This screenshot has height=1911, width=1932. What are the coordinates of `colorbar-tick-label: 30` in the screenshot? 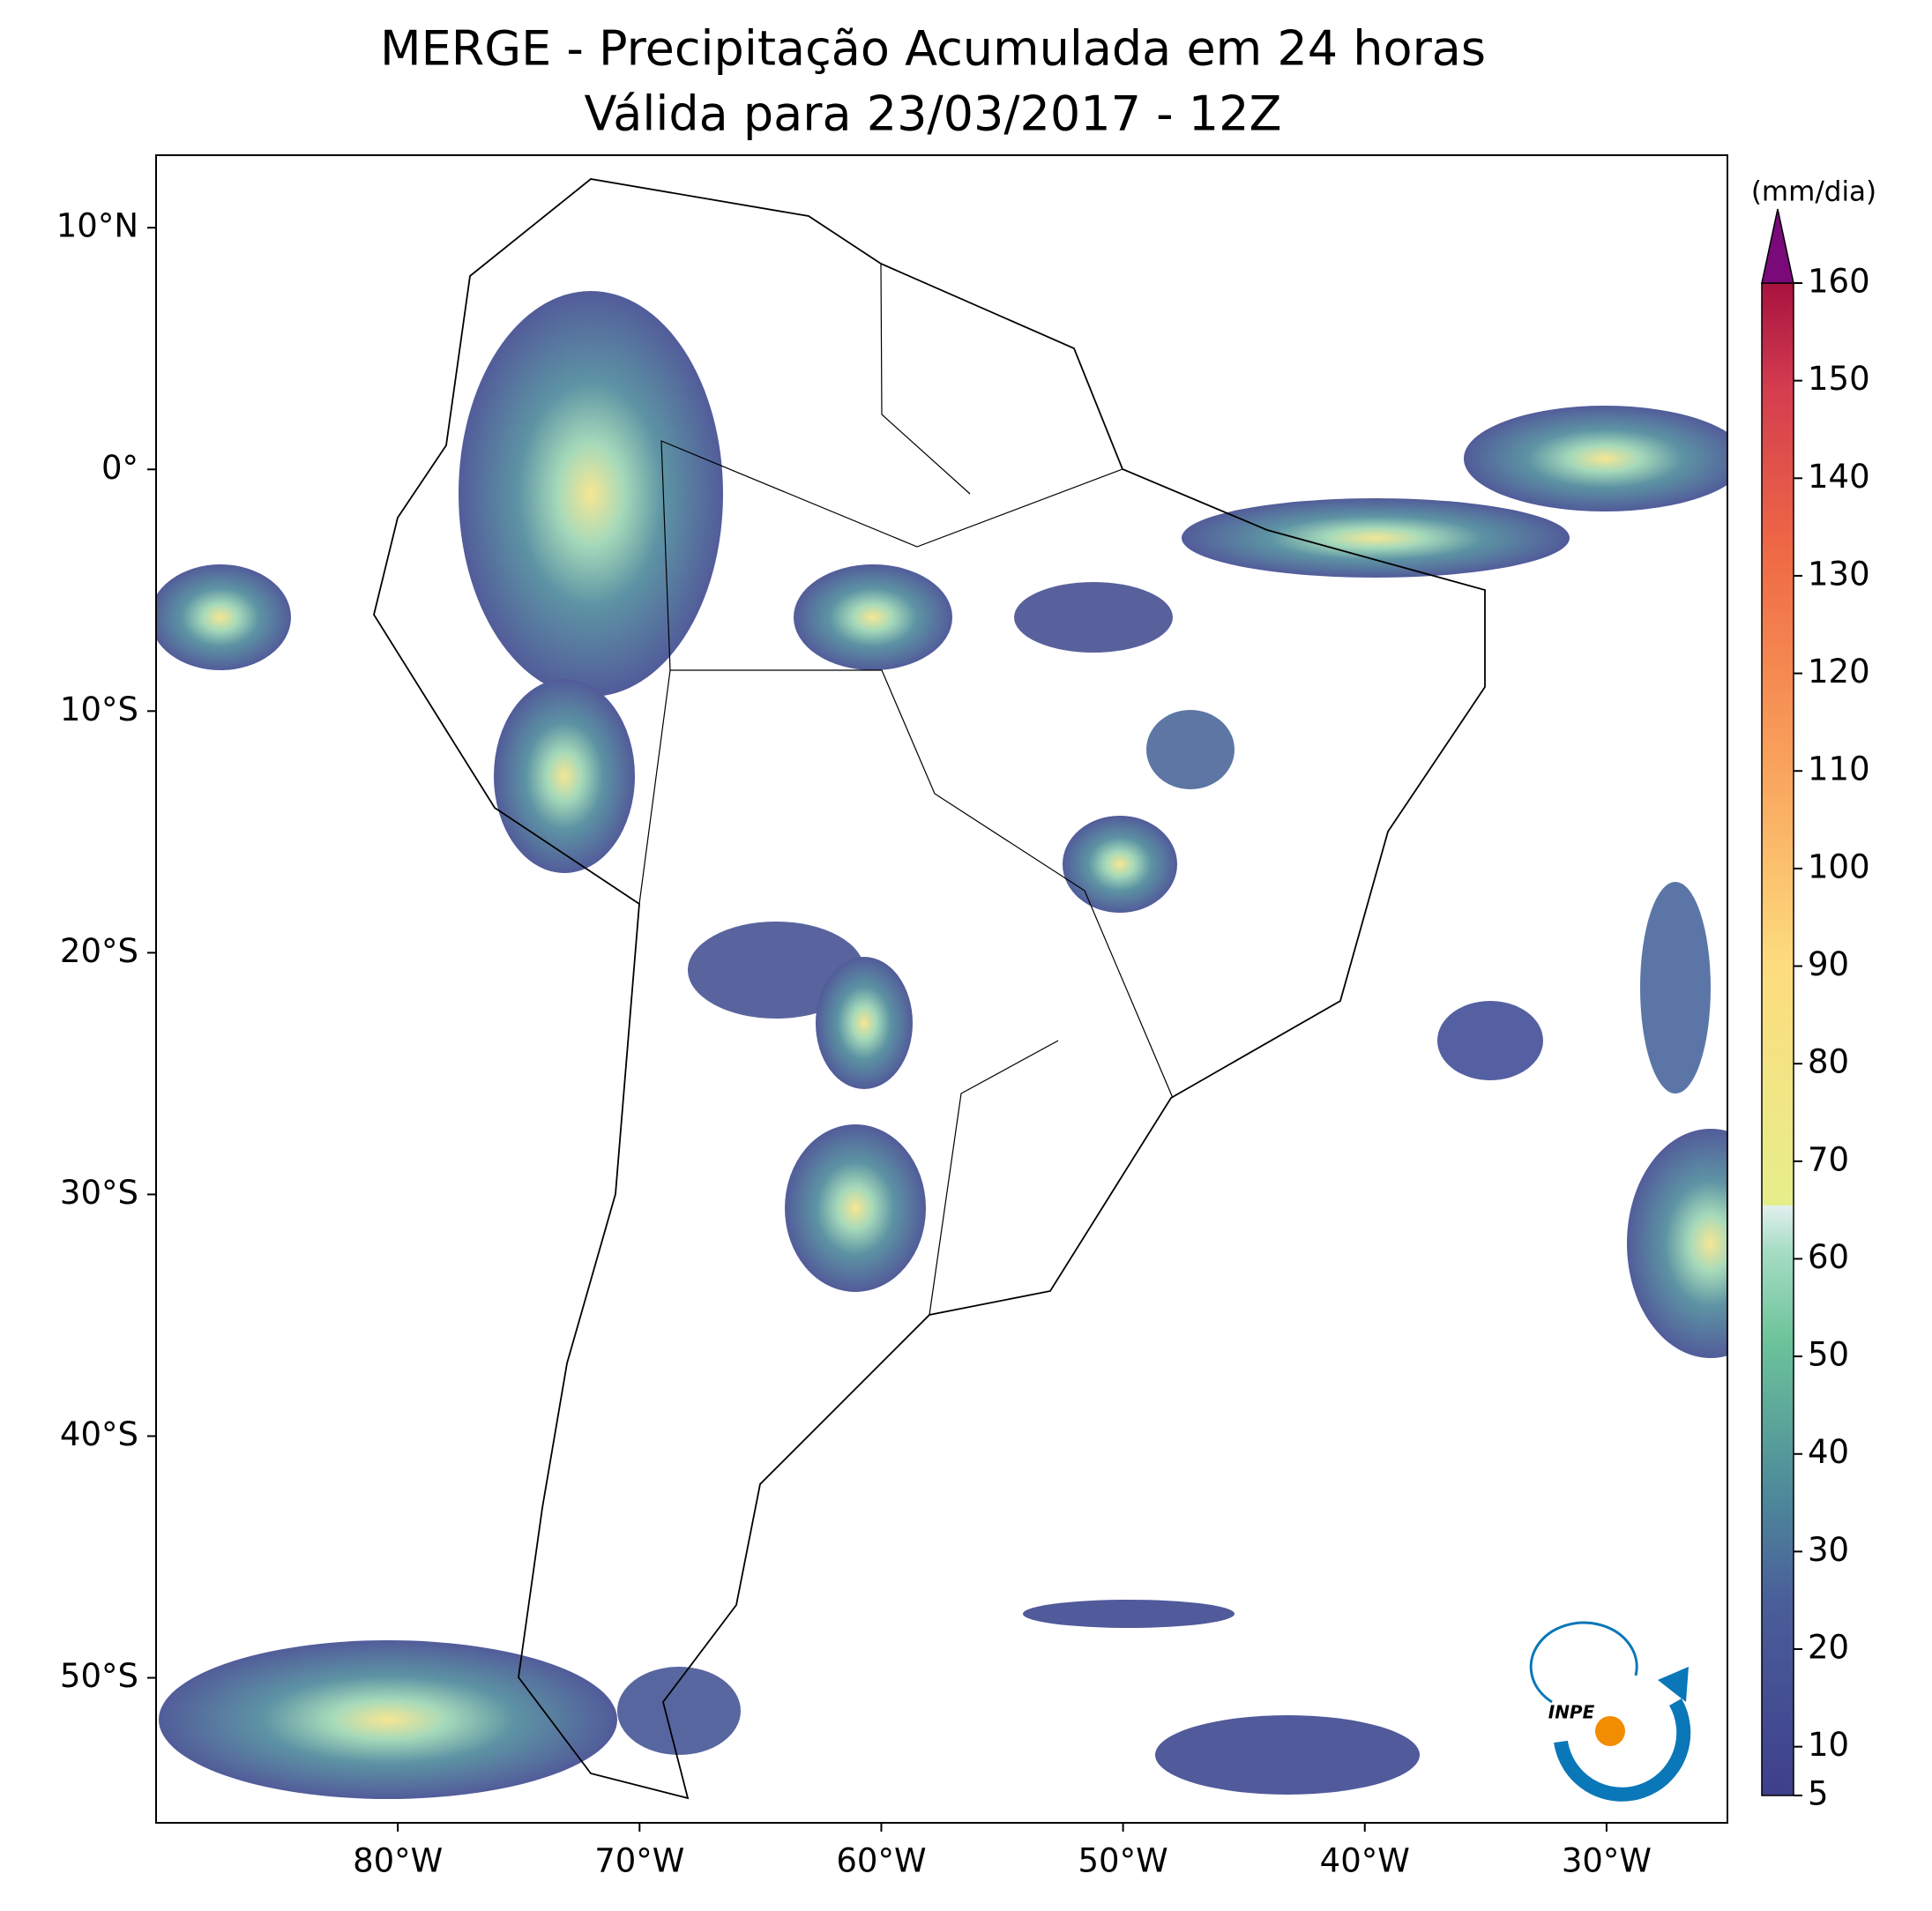 It's located at (1828, 1550).